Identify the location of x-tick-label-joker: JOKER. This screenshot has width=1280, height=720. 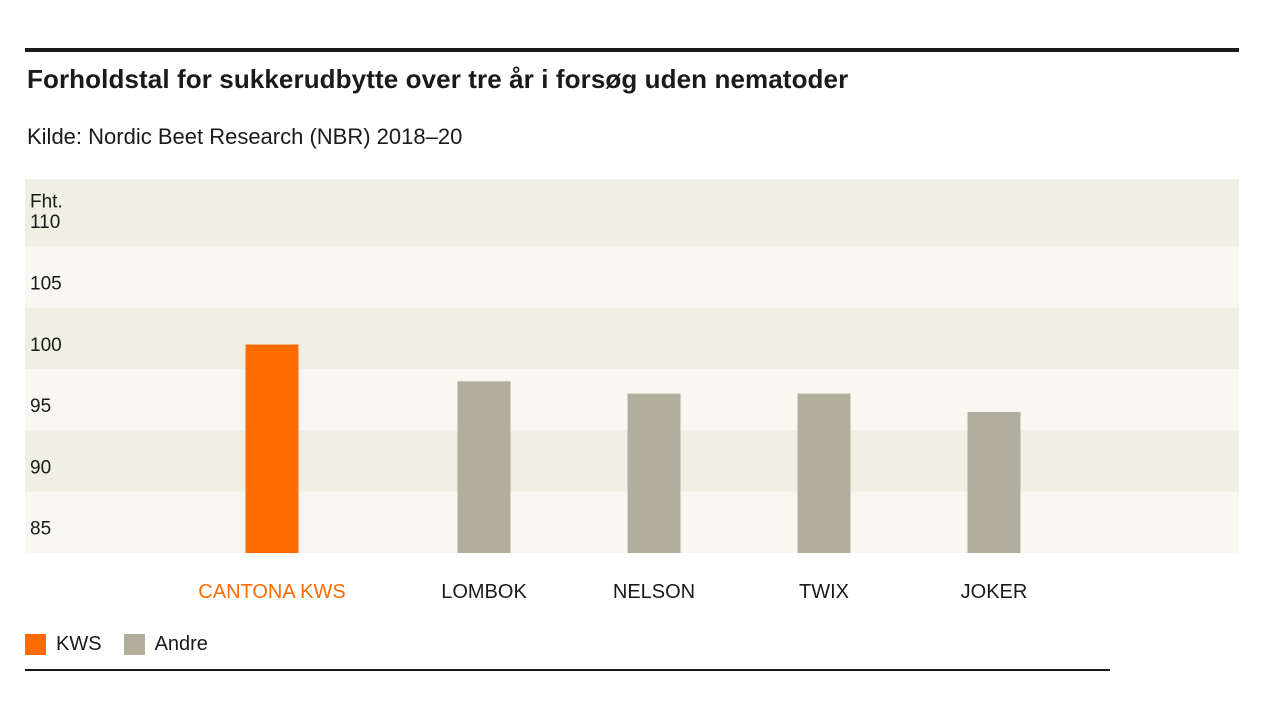
(994, 592).